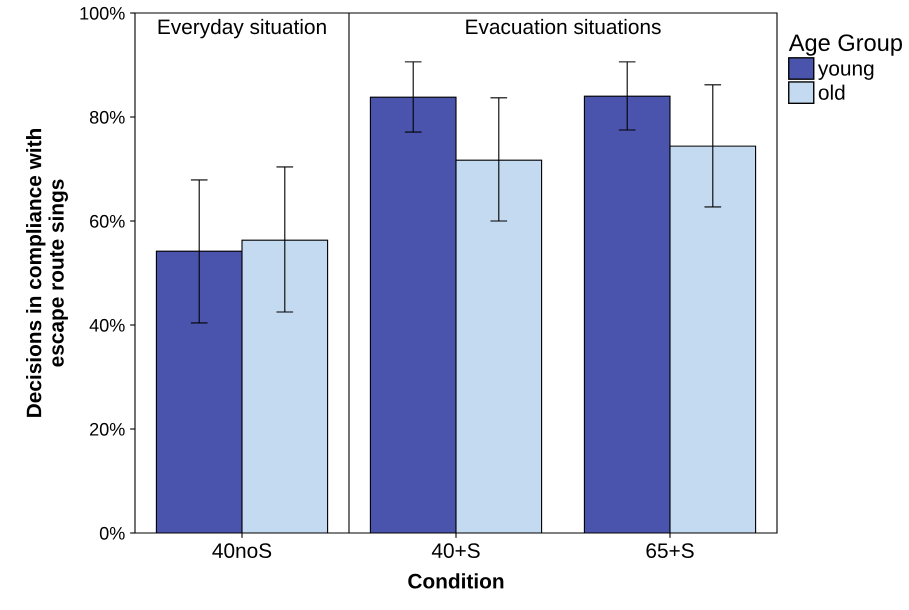  Describe the element at coordinates (107, 221) in the screenshot. I see `y-tick-label: 60%` at that location.